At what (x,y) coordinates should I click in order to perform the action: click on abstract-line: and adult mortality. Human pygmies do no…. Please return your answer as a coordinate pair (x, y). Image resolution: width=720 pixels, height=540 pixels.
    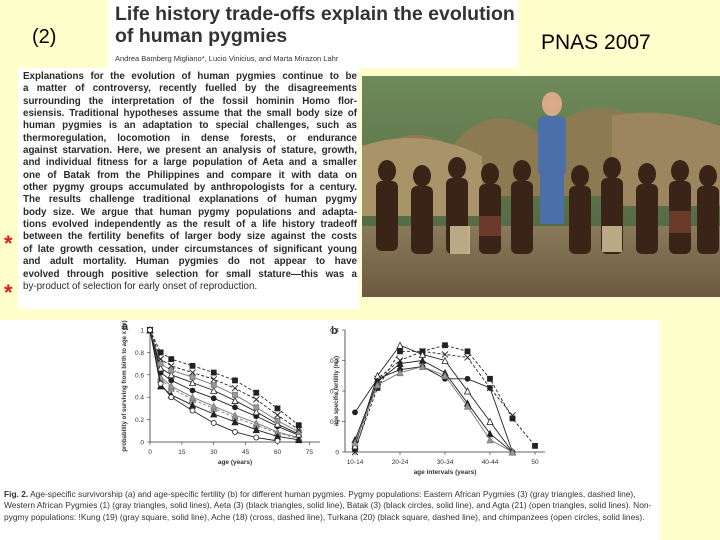
    Looking at the image, I should click on (190, 262).